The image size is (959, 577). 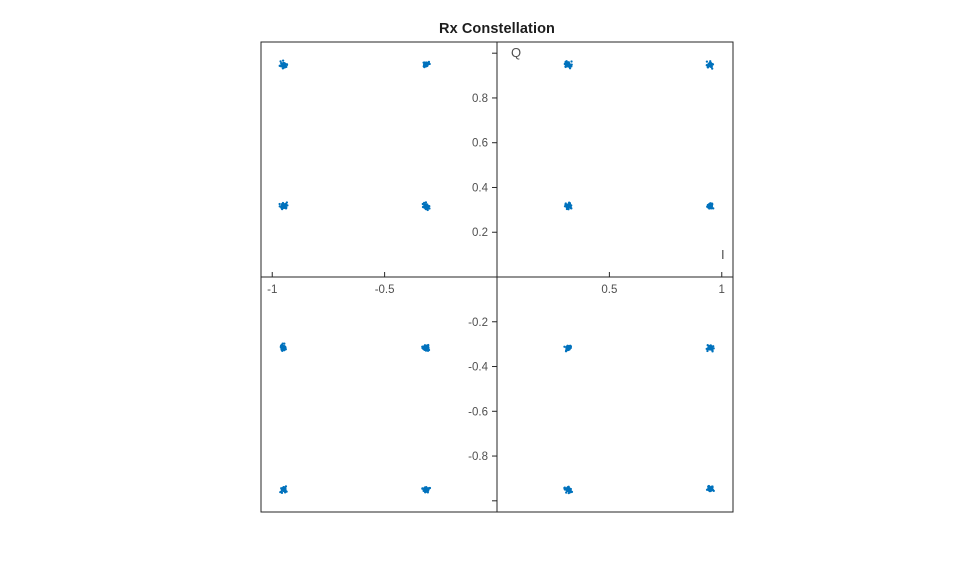 I want to click on y-tick-label: -0.4, so click(x=478, y=368).